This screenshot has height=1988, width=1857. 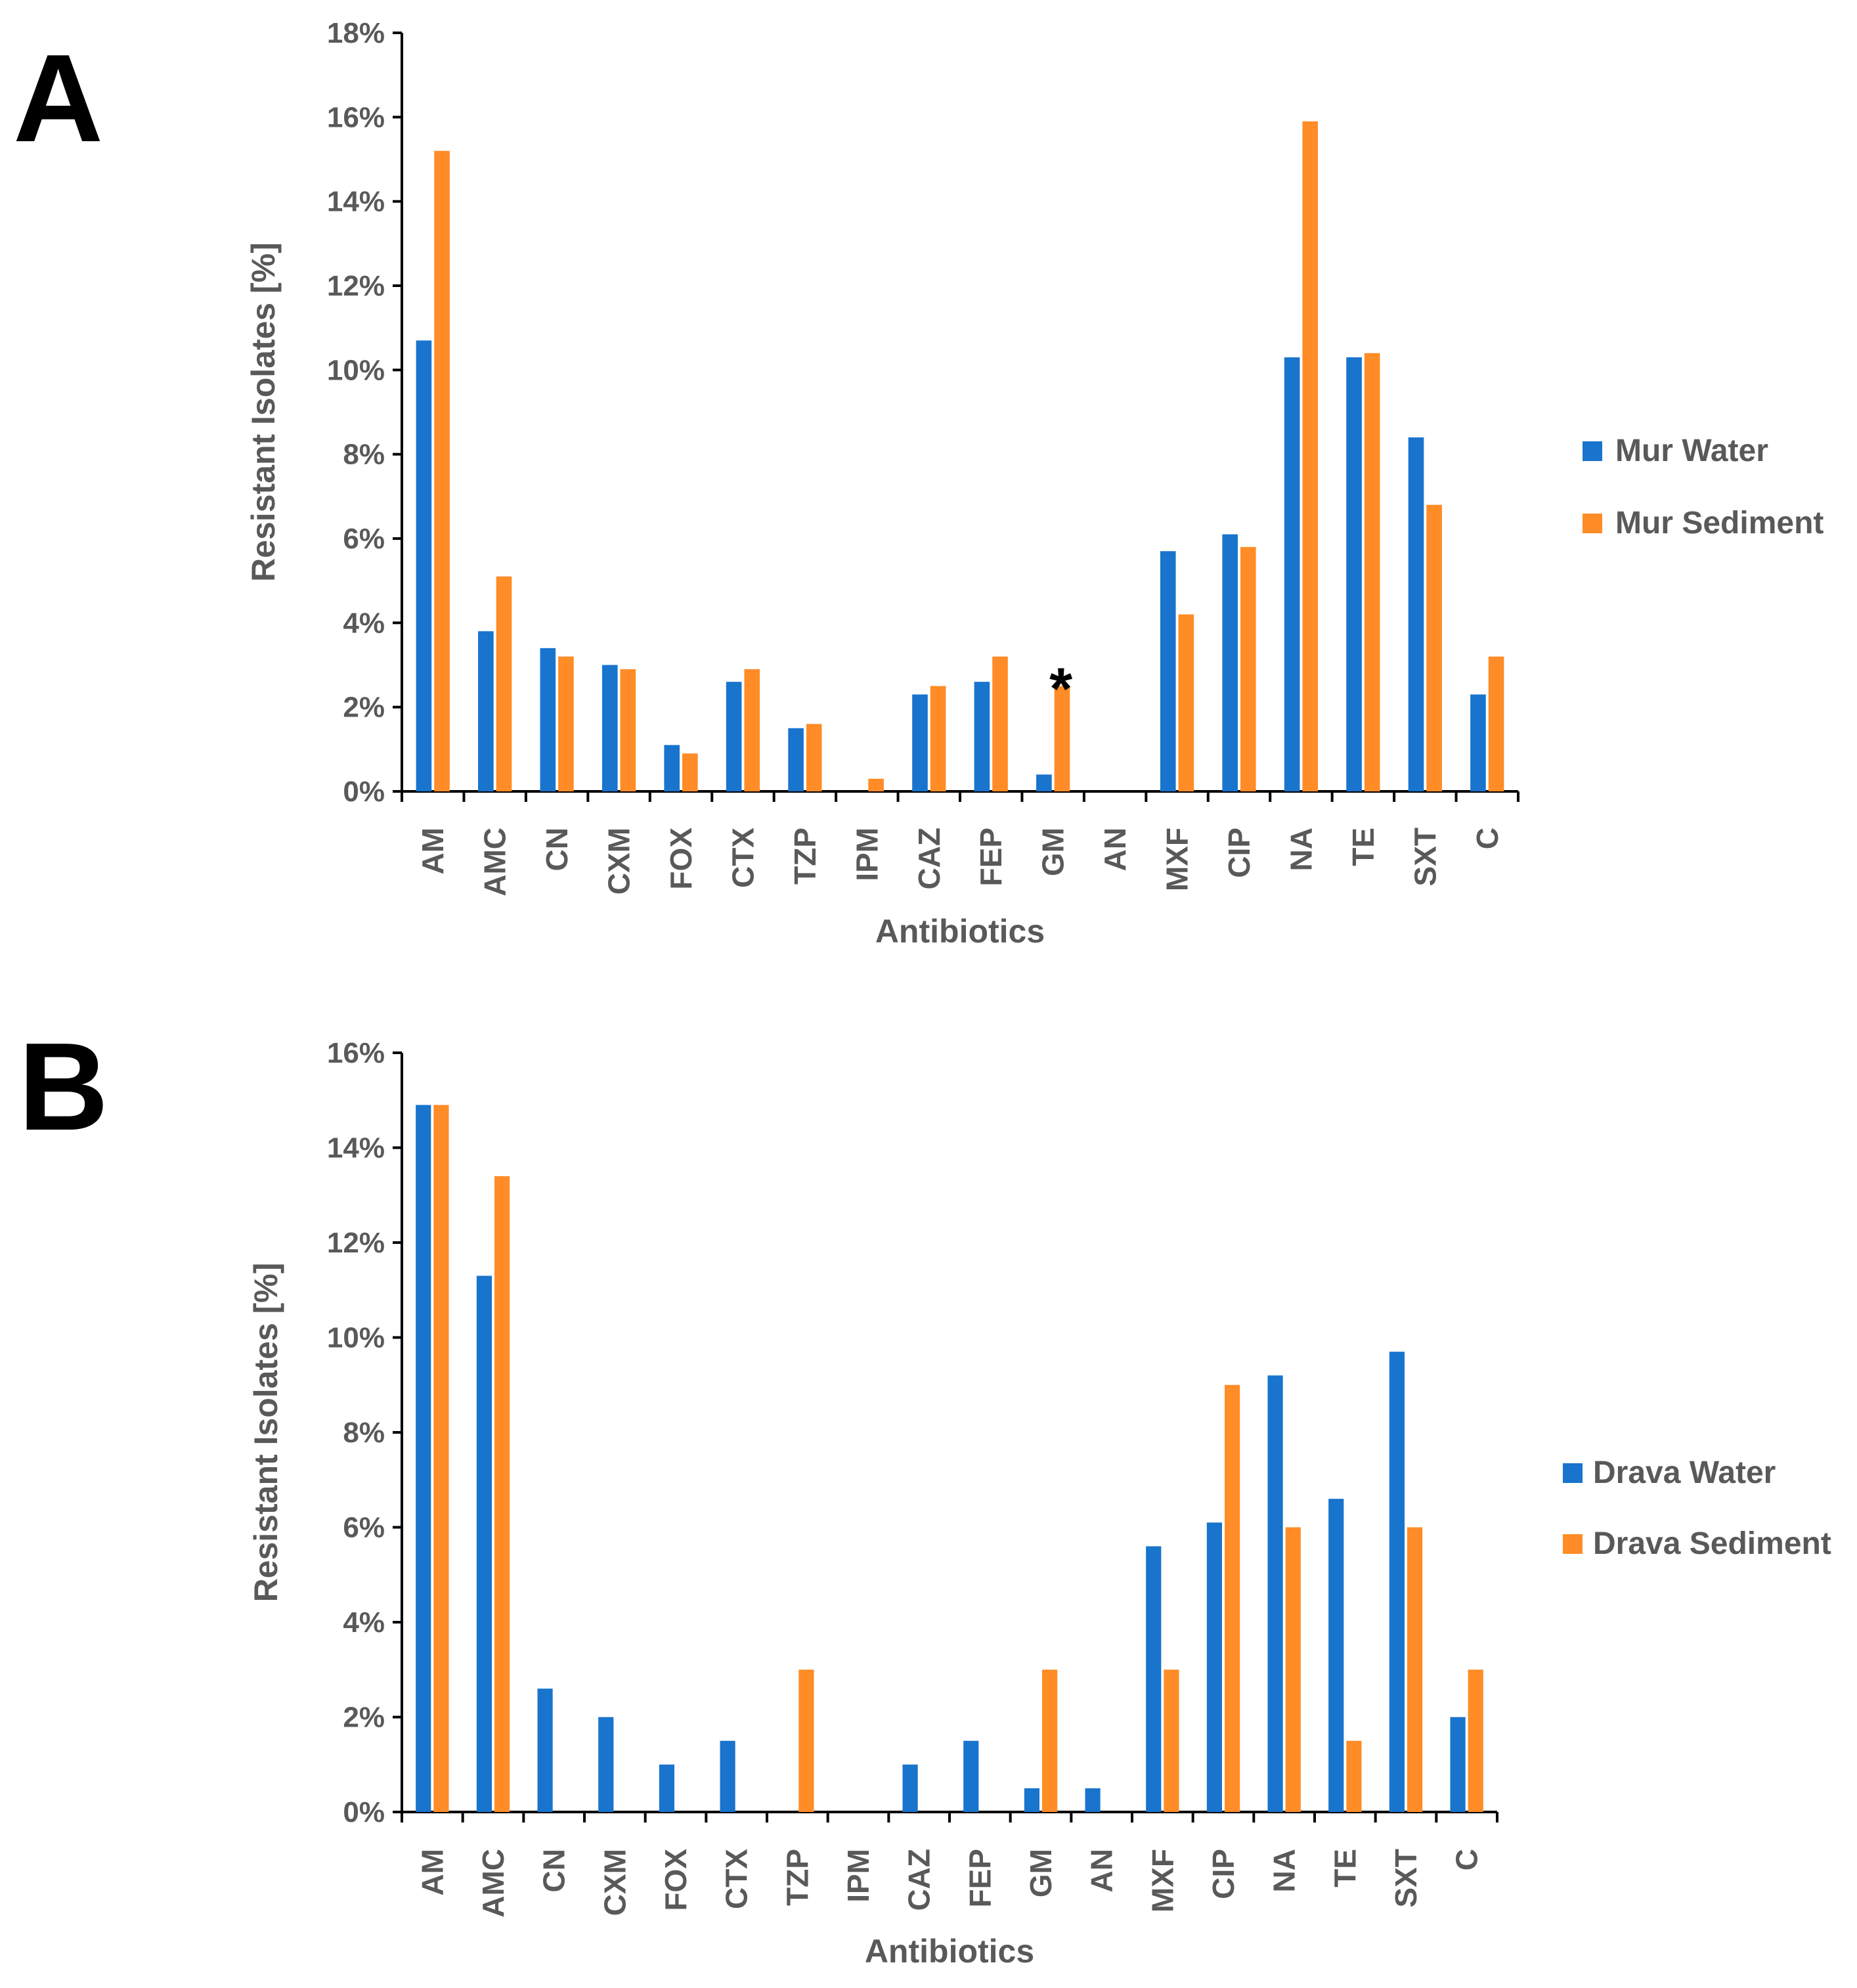 What do you see at coordinates (752, 730) in the screenshot?
I see `bar-mur-sediment-ctx` at bounding box center [752, 730].